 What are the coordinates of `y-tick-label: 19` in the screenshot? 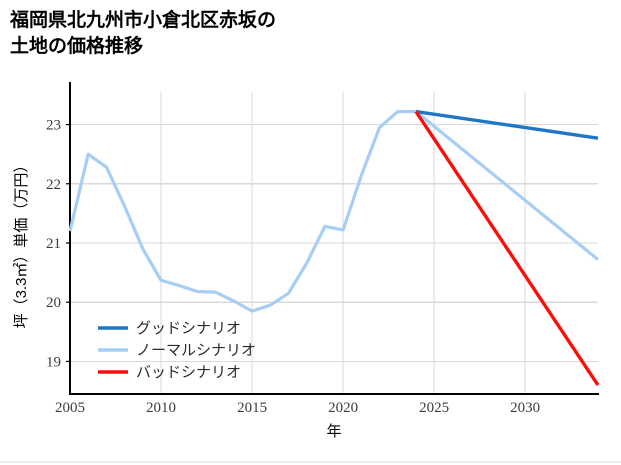 It's located at (53, 362).